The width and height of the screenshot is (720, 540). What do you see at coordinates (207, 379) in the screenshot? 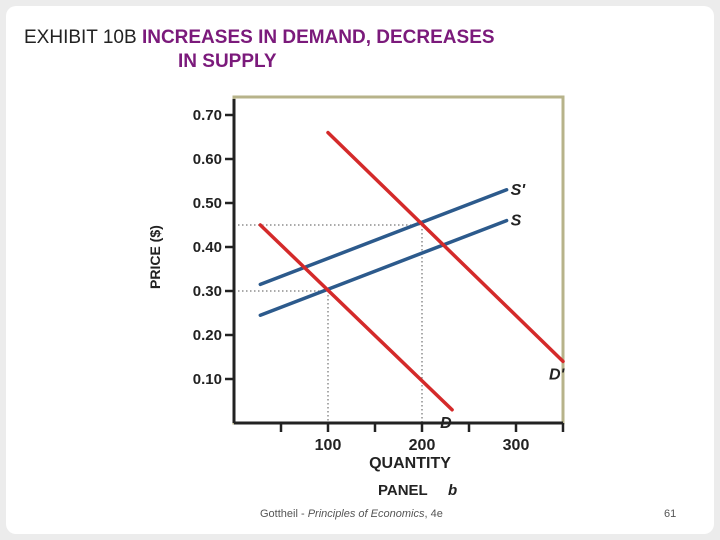
I see `y-tick-label: 0.10` at bounding box center [207, 379].